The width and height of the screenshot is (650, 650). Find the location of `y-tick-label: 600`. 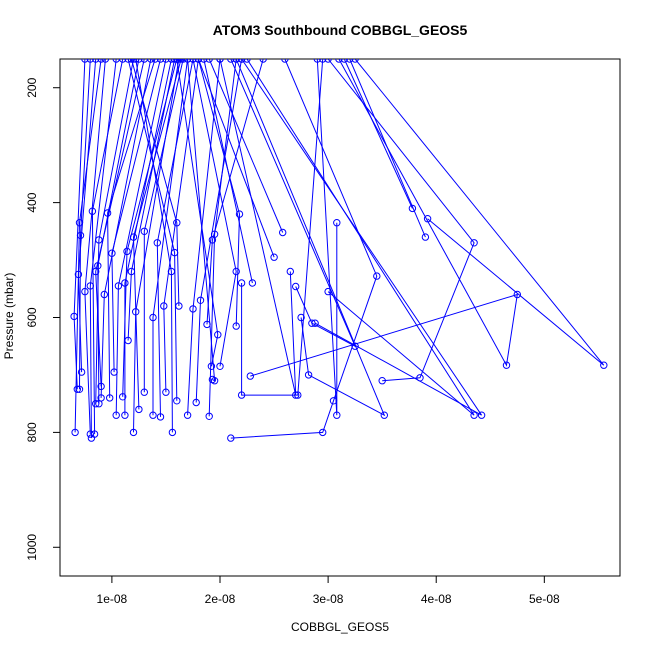

y-tick-label: 600 is located at coordinates (32, 317).